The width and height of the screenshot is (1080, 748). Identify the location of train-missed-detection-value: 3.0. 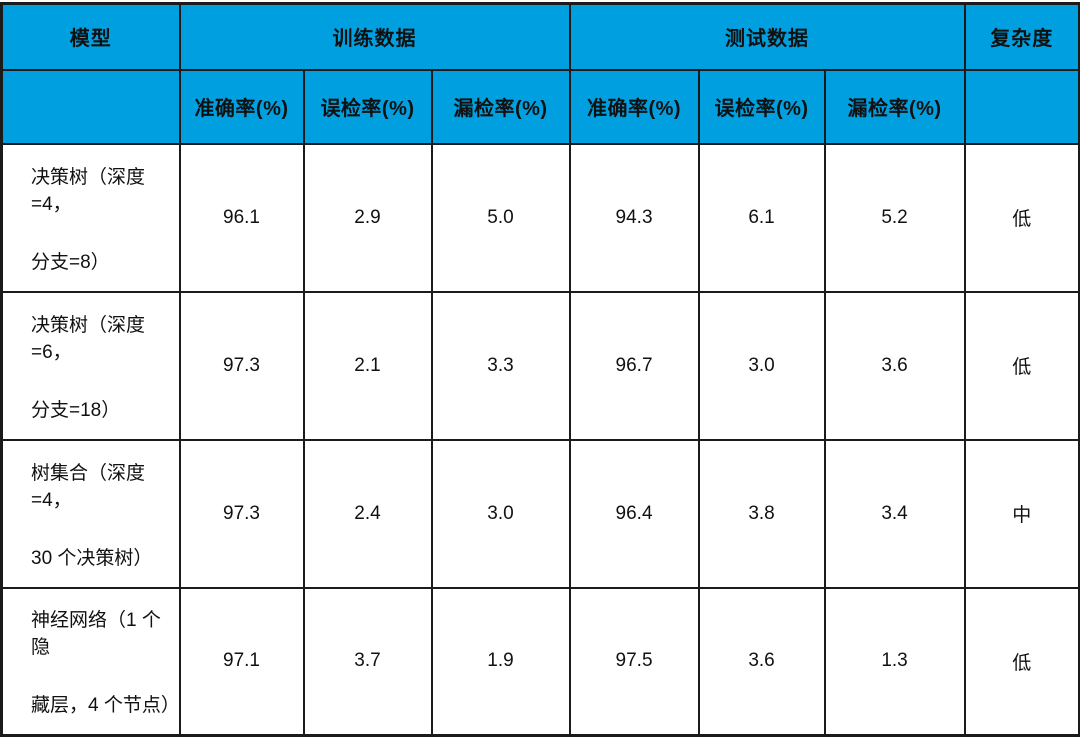
(500, 513).